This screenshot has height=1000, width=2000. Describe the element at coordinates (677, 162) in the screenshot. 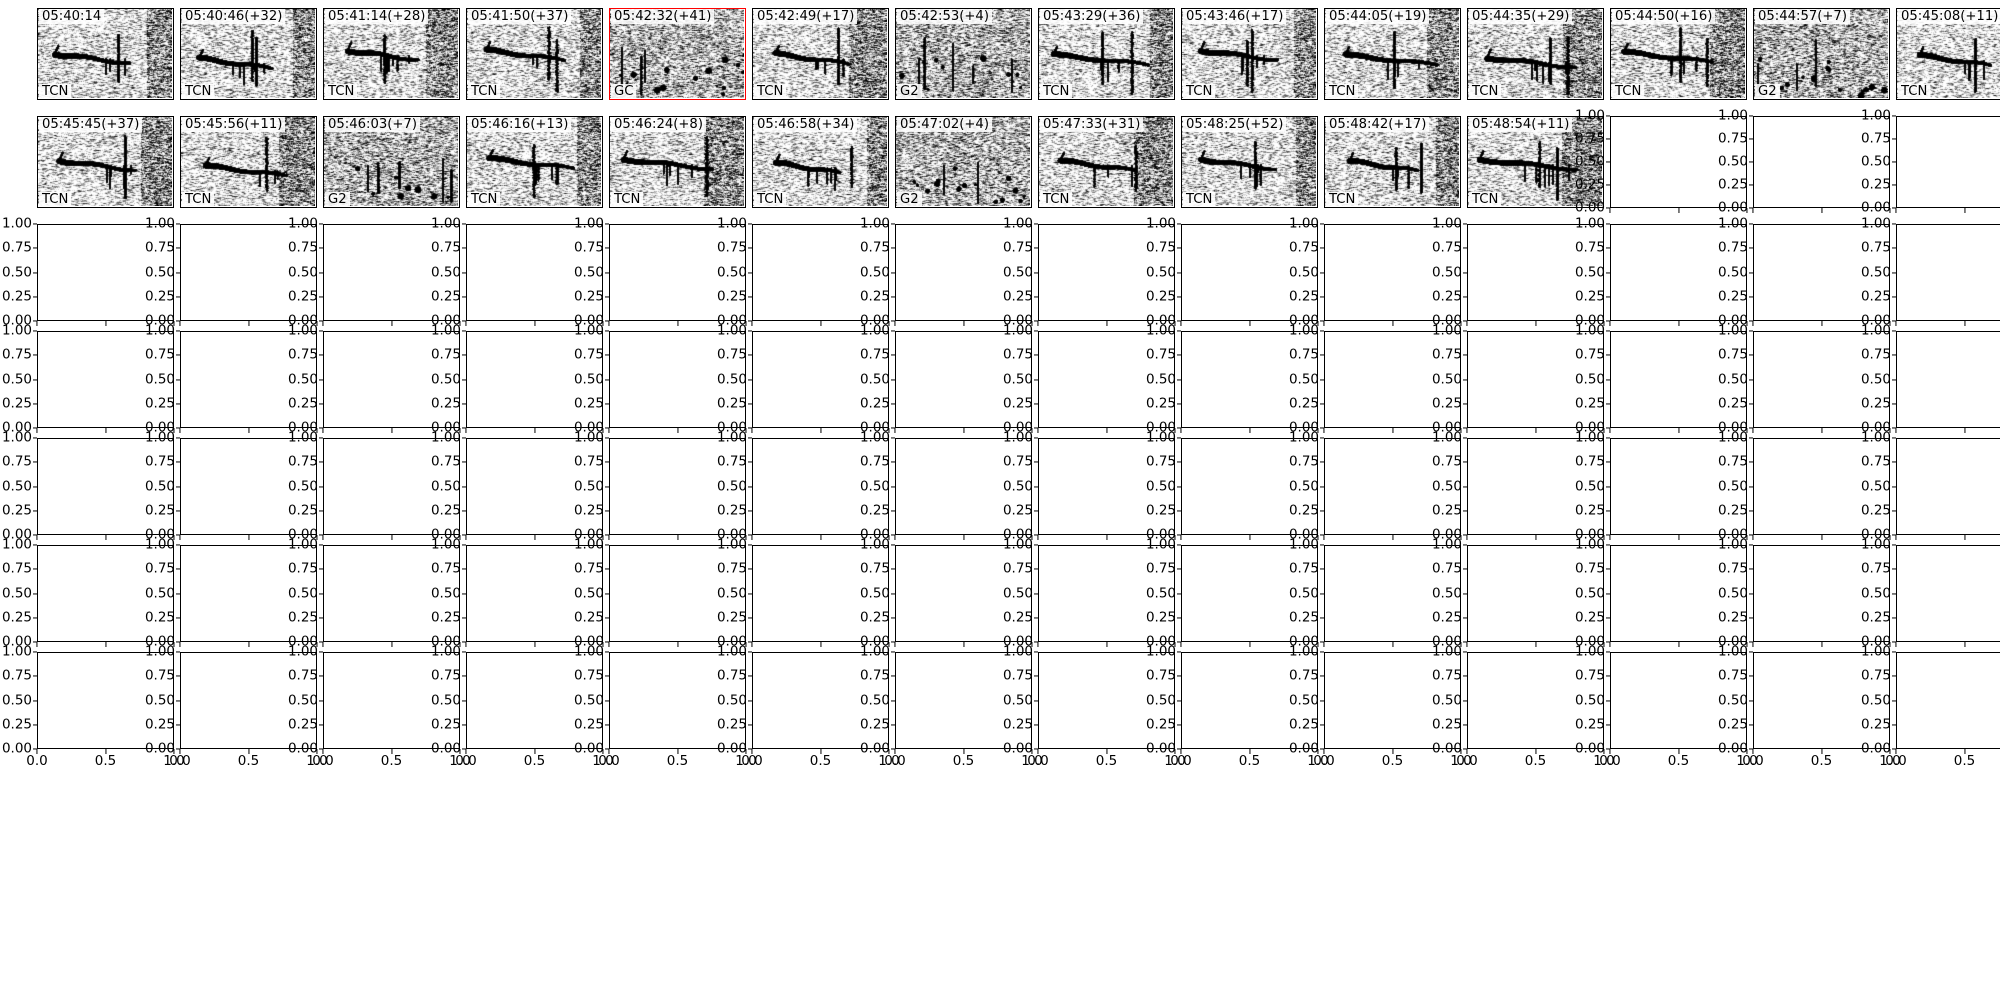

I see `spectrogram-panel: 05:46:24(+8) TCN` at that location.